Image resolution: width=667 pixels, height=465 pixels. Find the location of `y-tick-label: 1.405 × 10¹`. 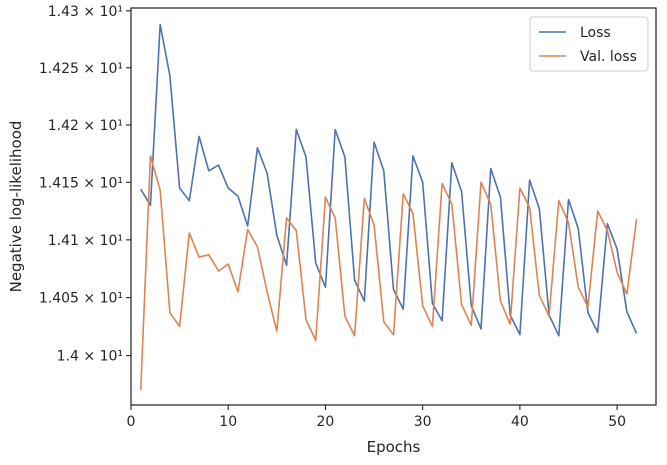

y-tick-label: 1.405 × 10¹ is located at coordinates (81, 299).